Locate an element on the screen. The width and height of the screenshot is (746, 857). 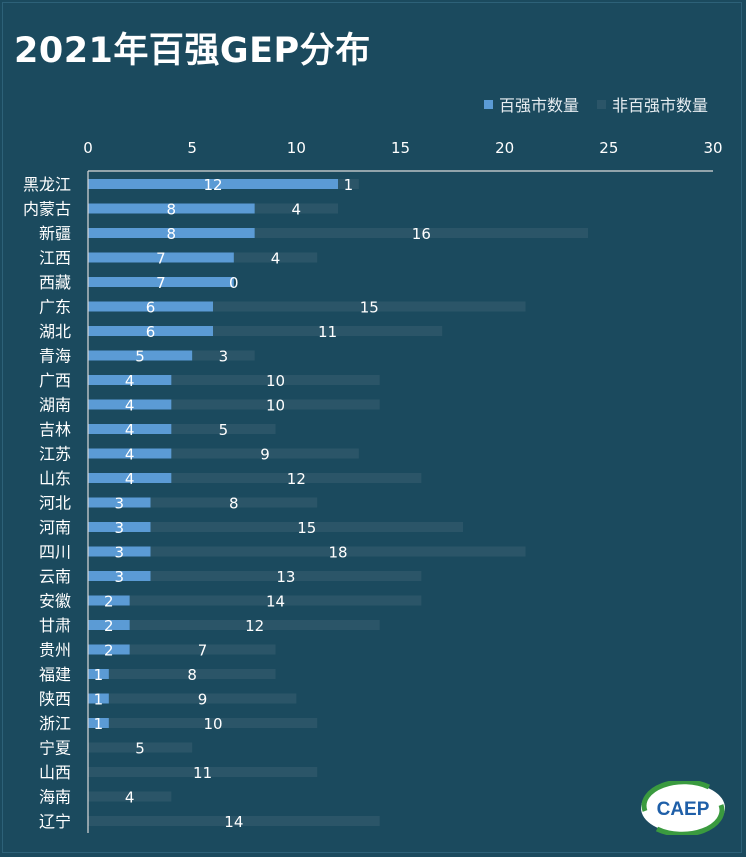
x-tick-label: 10 is located at coordinates (296, 148).